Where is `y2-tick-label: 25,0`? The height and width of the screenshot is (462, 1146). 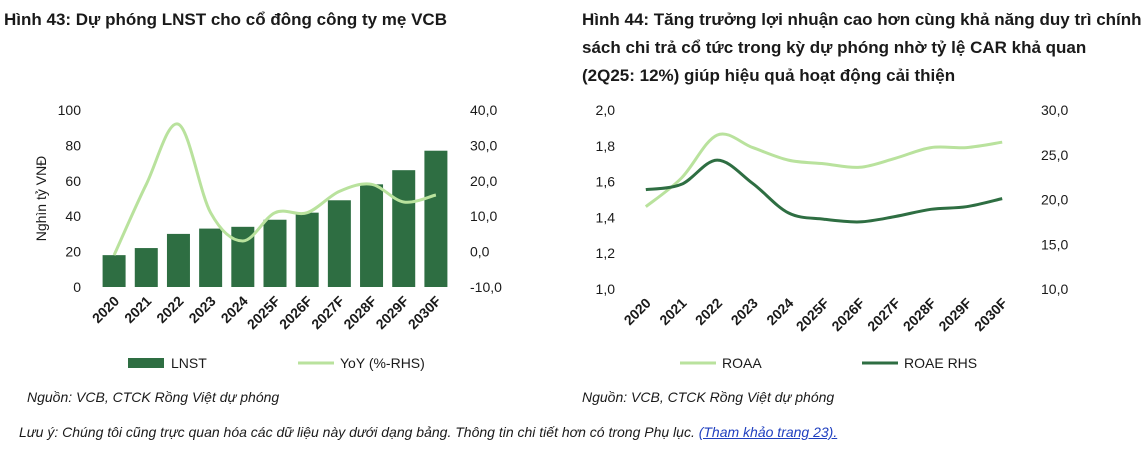 y2-tick-label: 25,0 is located at coordinates (1054, 155).